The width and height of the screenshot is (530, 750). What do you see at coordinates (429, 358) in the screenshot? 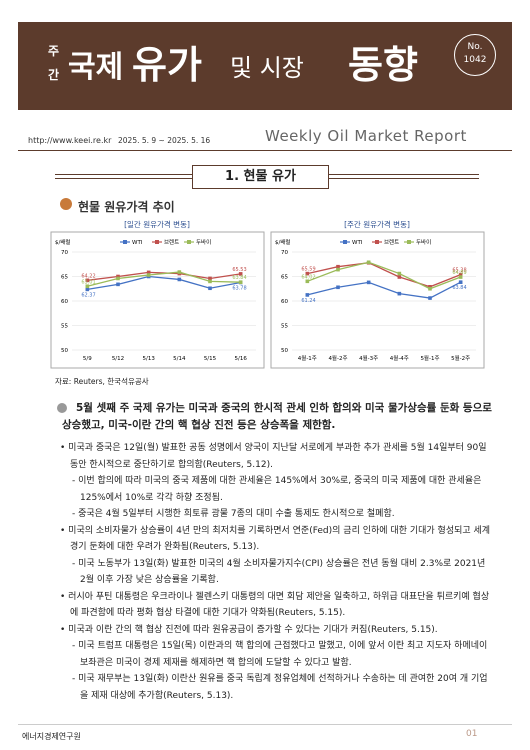
I see `x-tick-label: 5월-1주` at bounding box center [429, 358].